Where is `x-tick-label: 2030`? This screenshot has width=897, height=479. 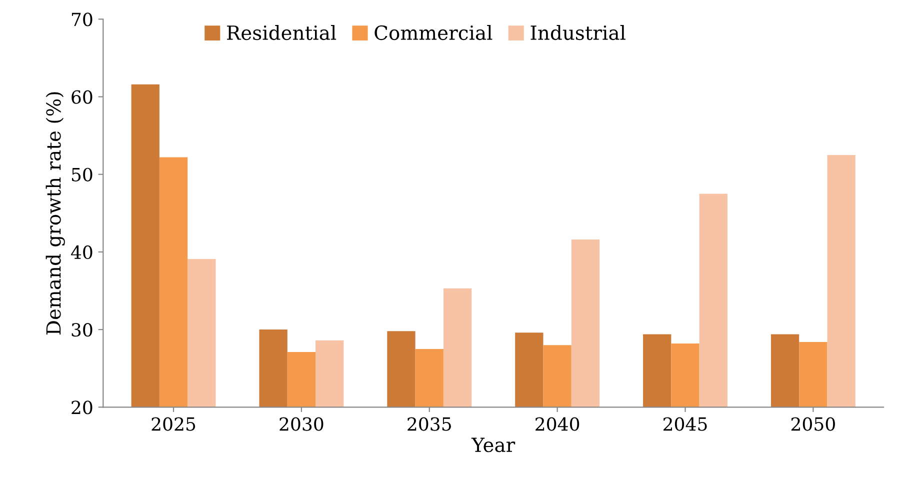
x-tick-label: 2030 is located at coordinates (302, 424).